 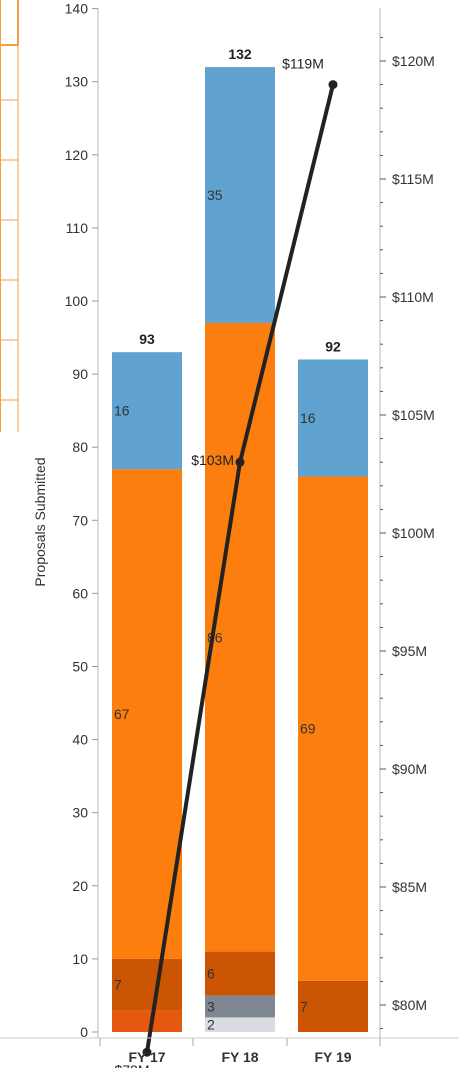 I want to click on bar-segment-label: 6, so click(x=211, y=974).